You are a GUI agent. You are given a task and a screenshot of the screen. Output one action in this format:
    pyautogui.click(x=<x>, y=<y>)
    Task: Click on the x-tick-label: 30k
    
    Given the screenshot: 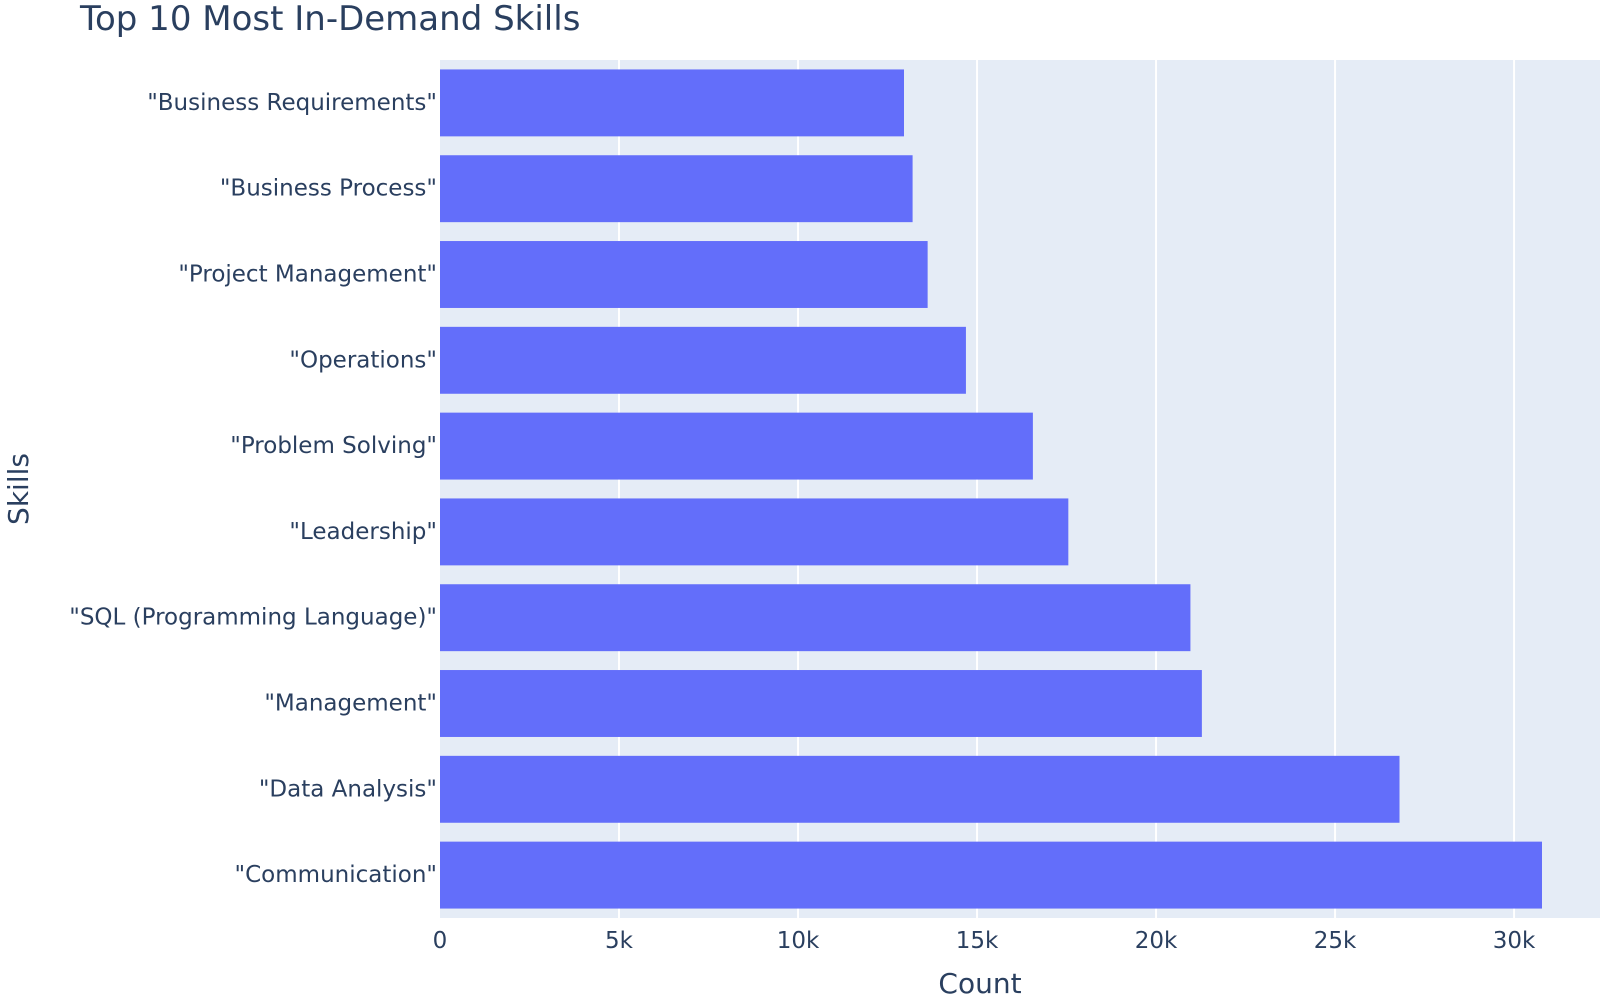 What is the action you would take?
    pyautogui.click(x=1514, y=941)
    